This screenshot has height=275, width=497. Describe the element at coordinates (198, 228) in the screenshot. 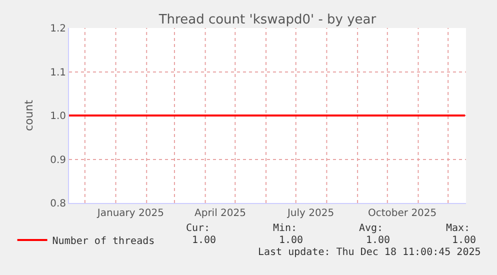

I see `text: Cur:` at that location.